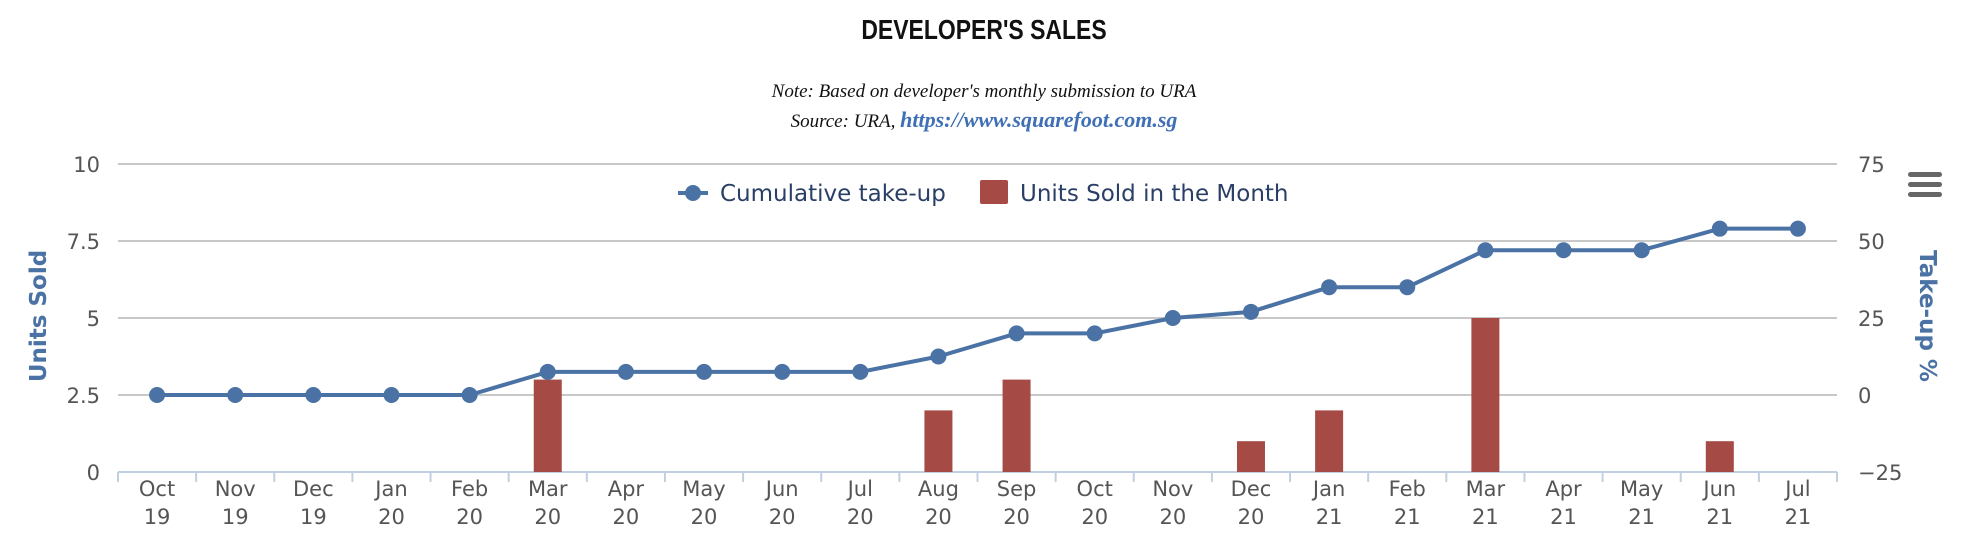 Image resolution: width=1968 pixels, height=560 pixels. Describe the element at coordinates (1172, 503) in the screenshot. I see `x-tick-label: Nov 20` at that location.